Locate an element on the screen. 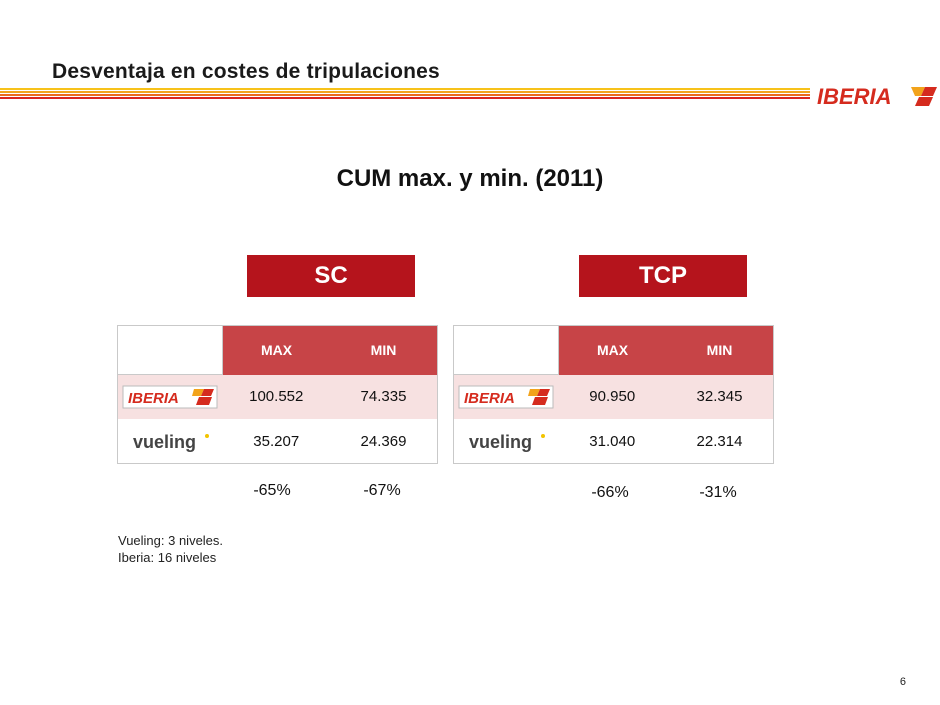 The height and width of the screenshot is (705, 940). table-row: IBERIA 90.950 32.345 is located at coordinates (613, 396).